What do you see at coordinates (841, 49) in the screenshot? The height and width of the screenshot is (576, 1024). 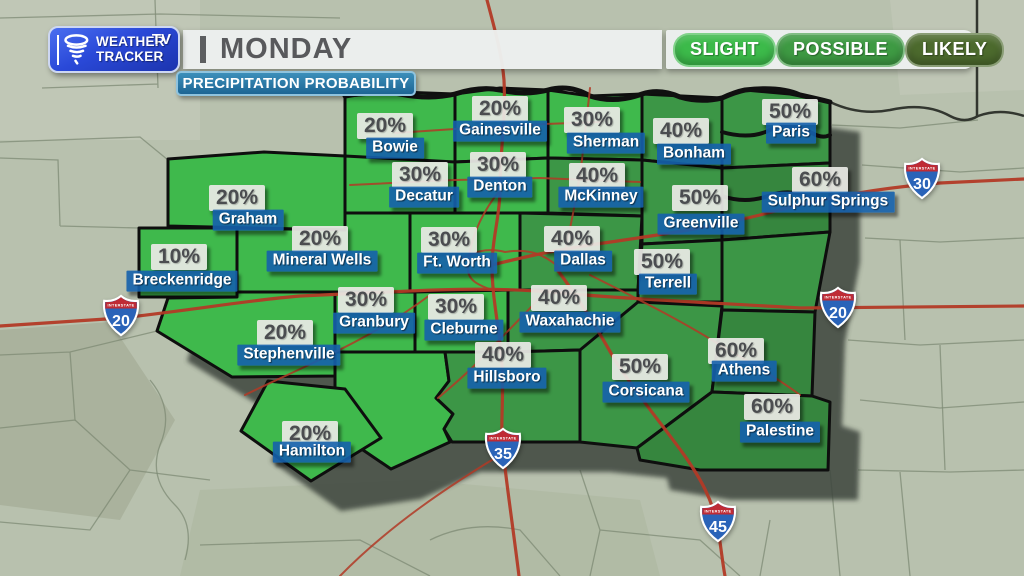 I see `legend-pill-possible: POSSIBLE` at bounding box center [841, 49].